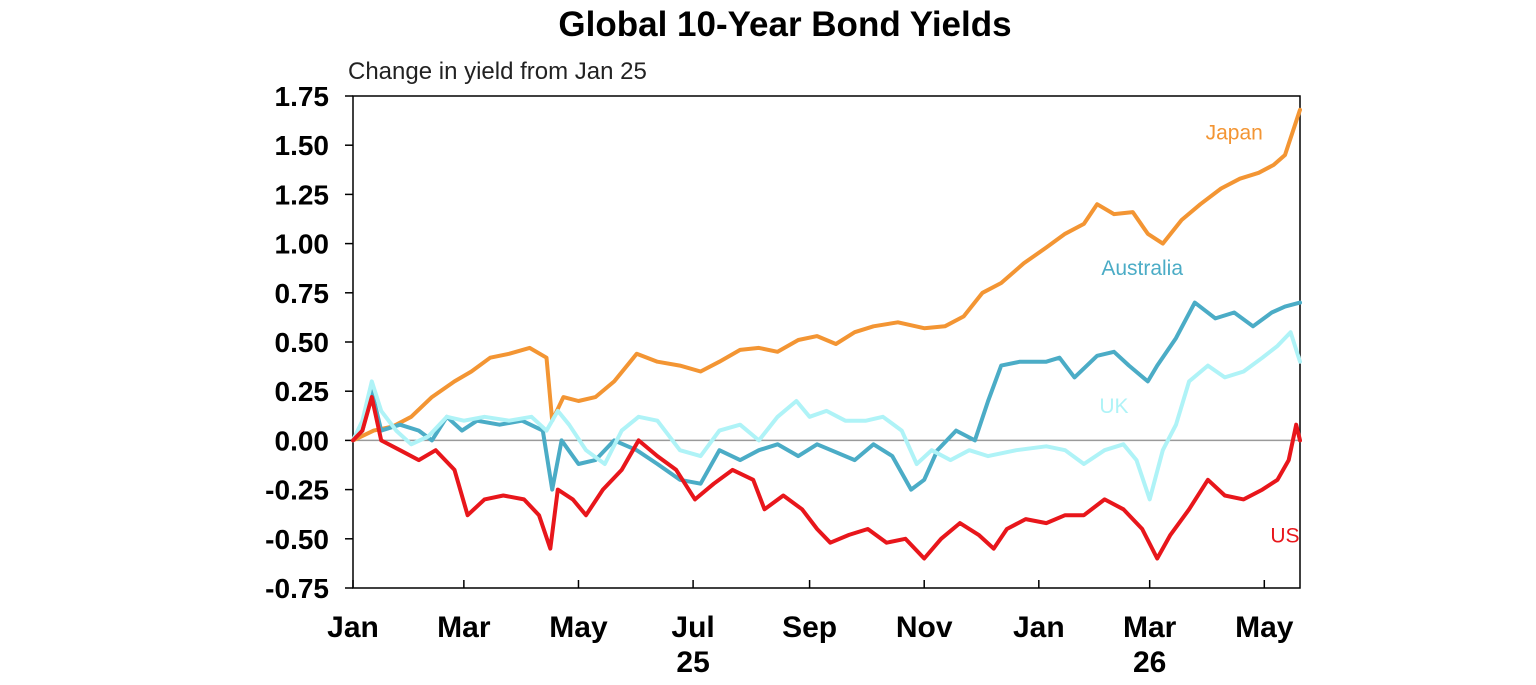 The width and height of the screenshot is (1536, 685). What do you see at coordinates (302, 96) in the screenshot?
I see `y-tick-label: 1.75` at bounding box center [302, 96].